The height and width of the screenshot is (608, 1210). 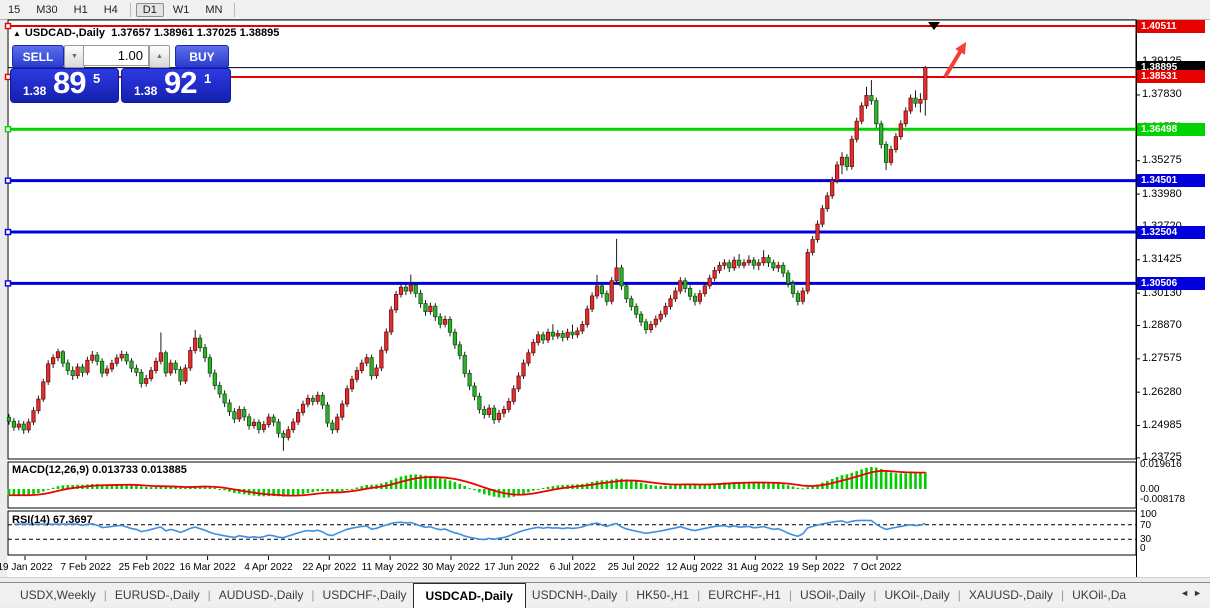 What do you see at coordinates (469, 595) in the screenshot?
I see `tab-usdcad-daily: USDCAD-,Daily` at bounding box center [469, 595].